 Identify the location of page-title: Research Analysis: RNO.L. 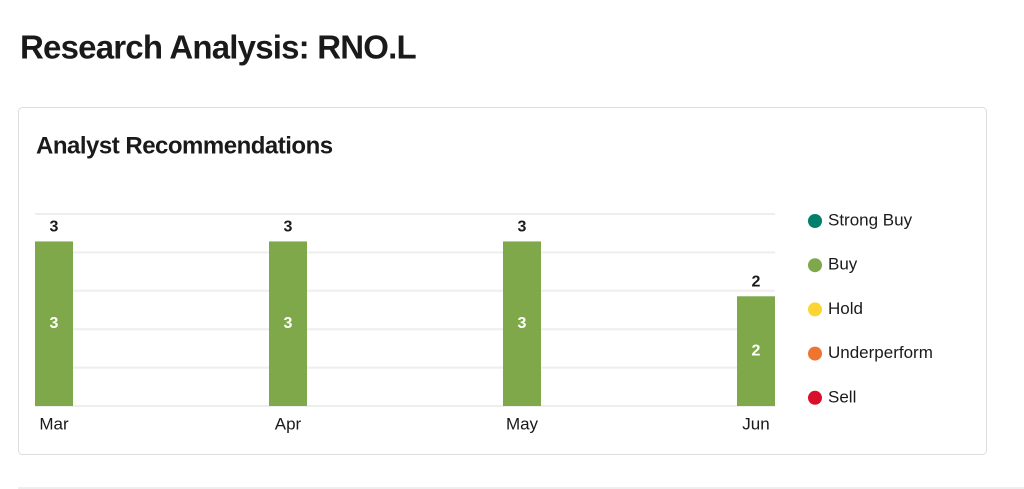
(218, 47).